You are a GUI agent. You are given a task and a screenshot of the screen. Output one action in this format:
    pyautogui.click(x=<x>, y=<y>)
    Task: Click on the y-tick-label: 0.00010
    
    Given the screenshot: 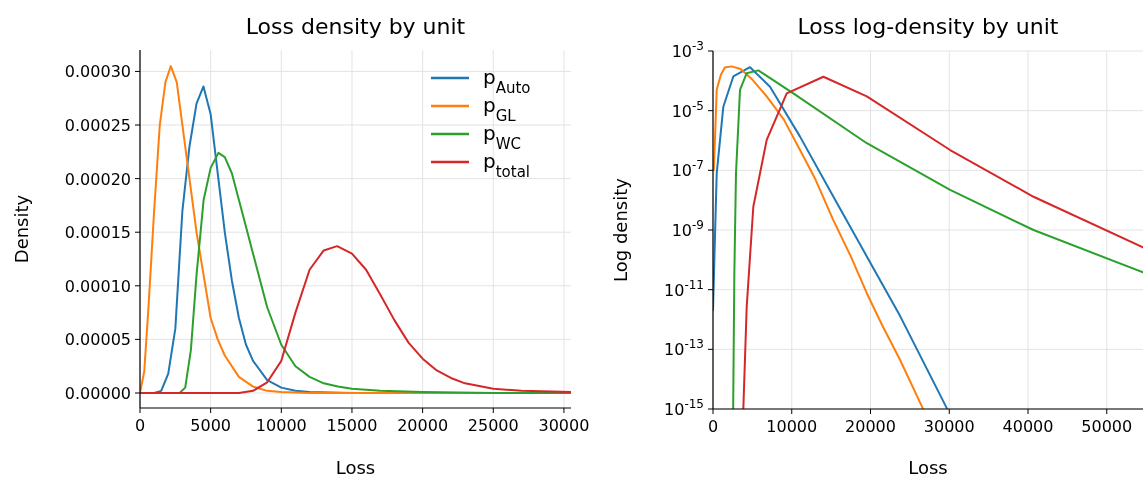 What is the action you would take?
    pyautogui.click(x=97, y=286)
    